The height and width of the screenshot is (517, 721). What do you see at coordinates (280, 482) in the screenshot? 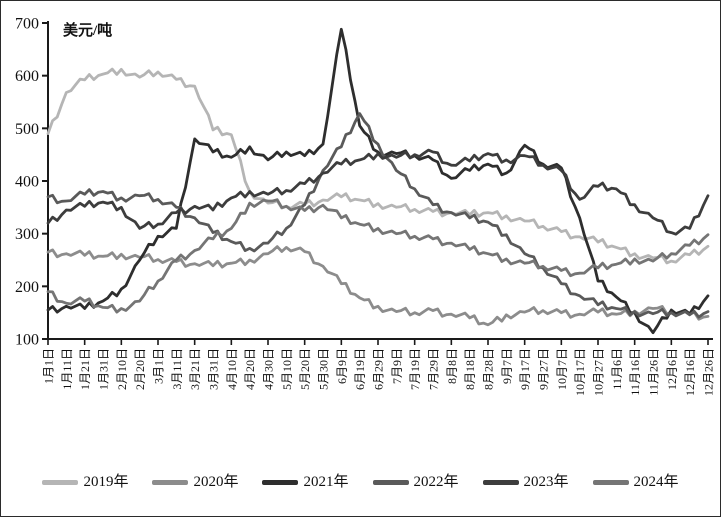
I see `legend-swatch-2021` at bounding box center [280, 482].